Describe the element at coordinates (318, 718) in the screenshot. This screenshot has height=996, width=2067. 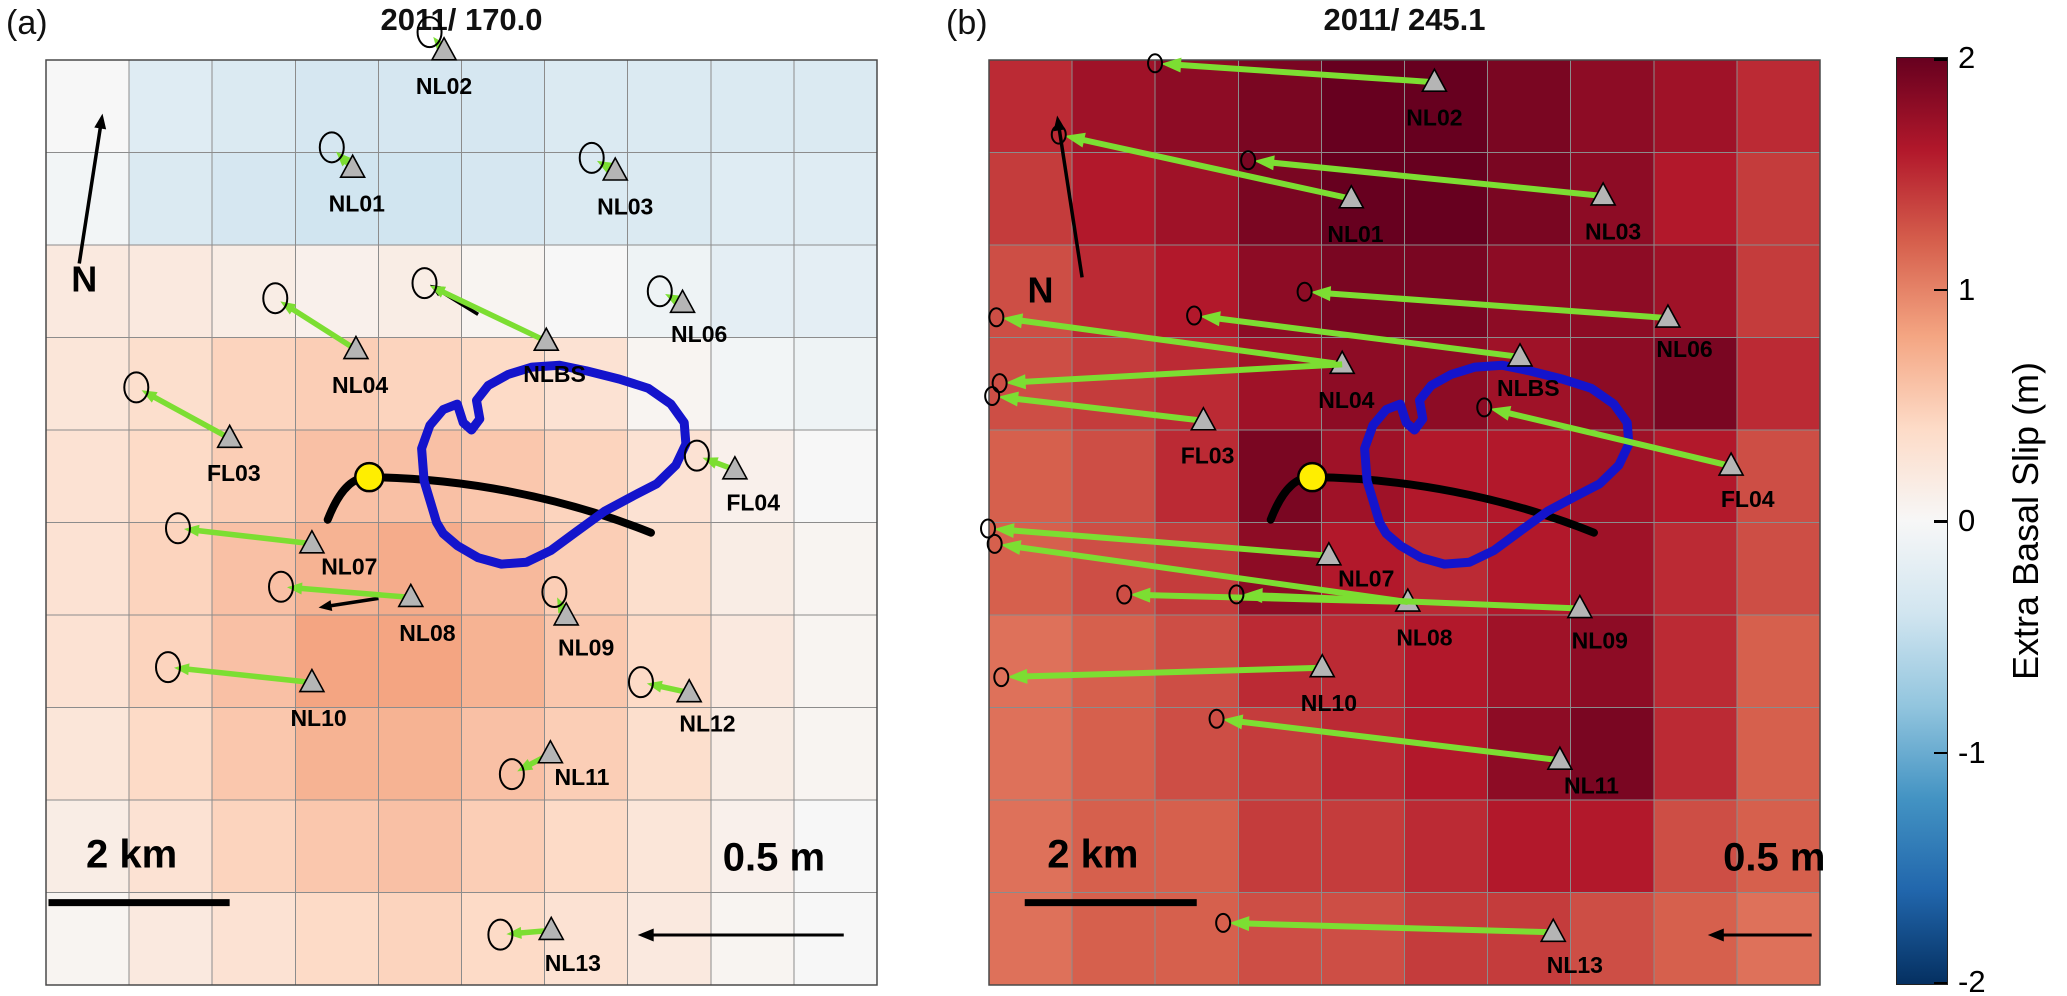
I see `station-label: NL10` at that location.